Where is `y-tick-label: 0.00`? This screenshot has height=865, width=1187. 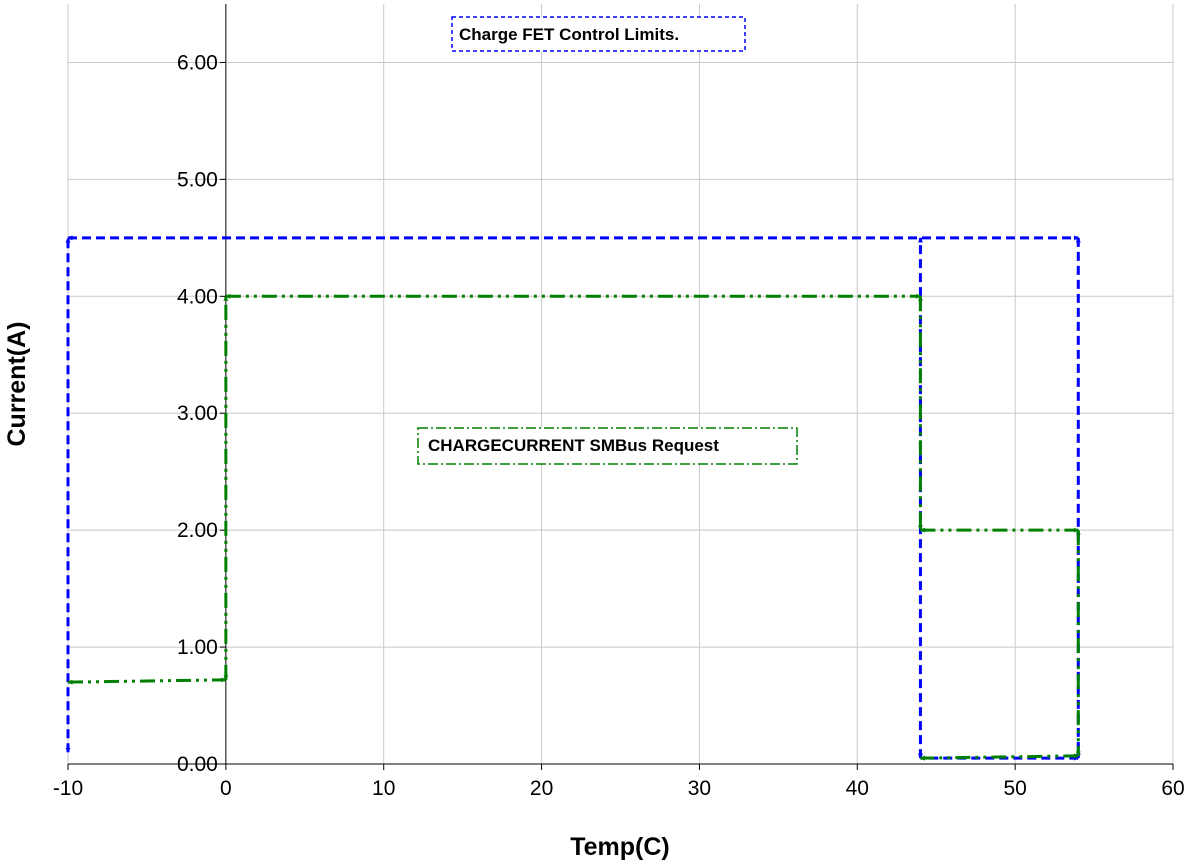
y-tick-label: 0.00 is located at coordinates (197, 764).